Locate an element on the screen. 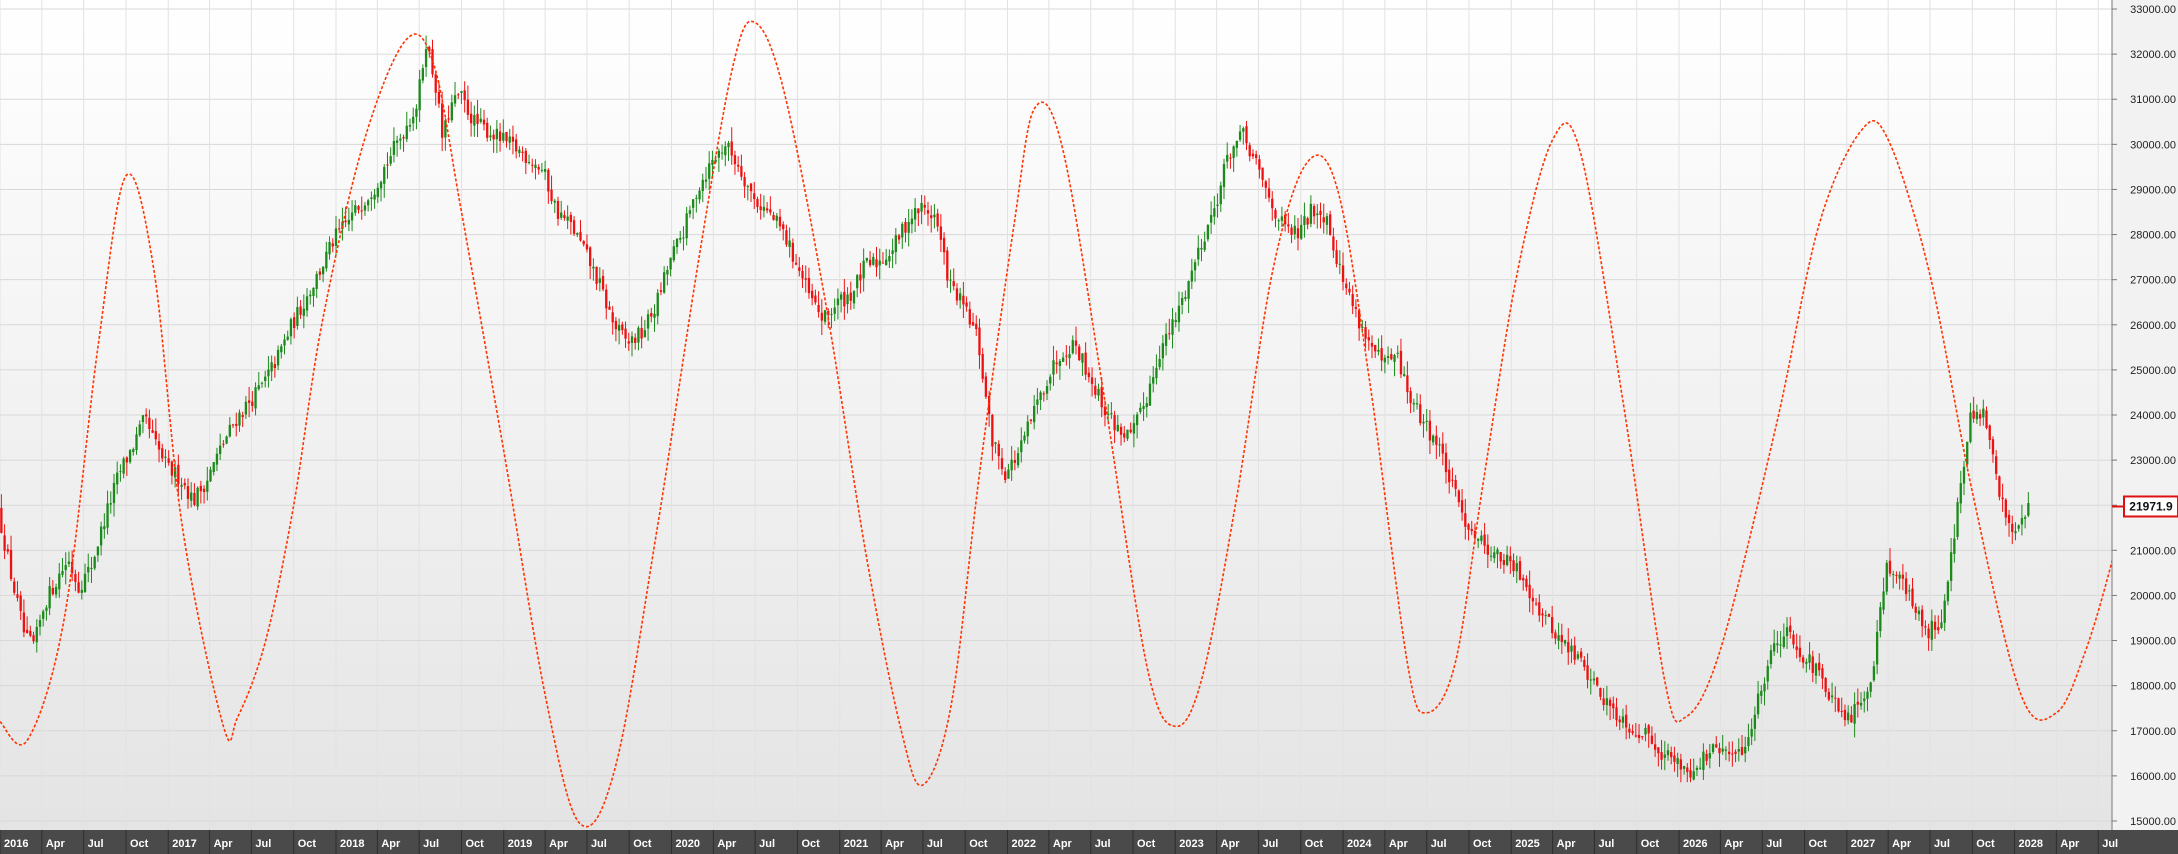  time-tick-label: 2022 is located at coordinates (1024, 844).